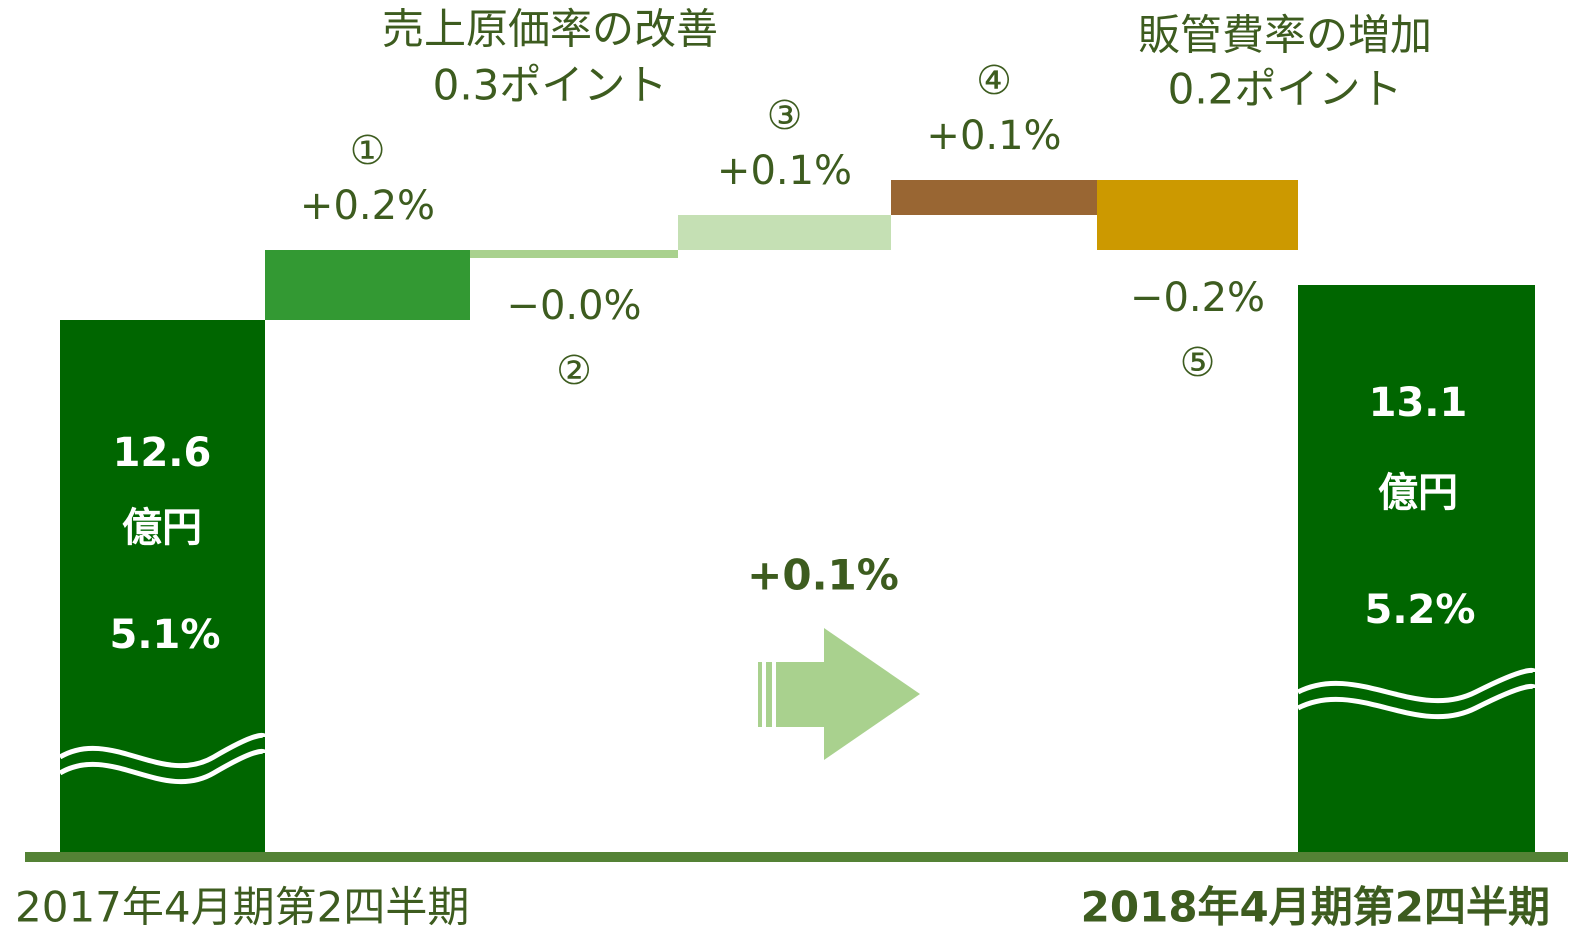  What do you see at coordinates (573, 306) in the screenshot?
I see `value-label: −0.0%` at bounding box center [573, 306].